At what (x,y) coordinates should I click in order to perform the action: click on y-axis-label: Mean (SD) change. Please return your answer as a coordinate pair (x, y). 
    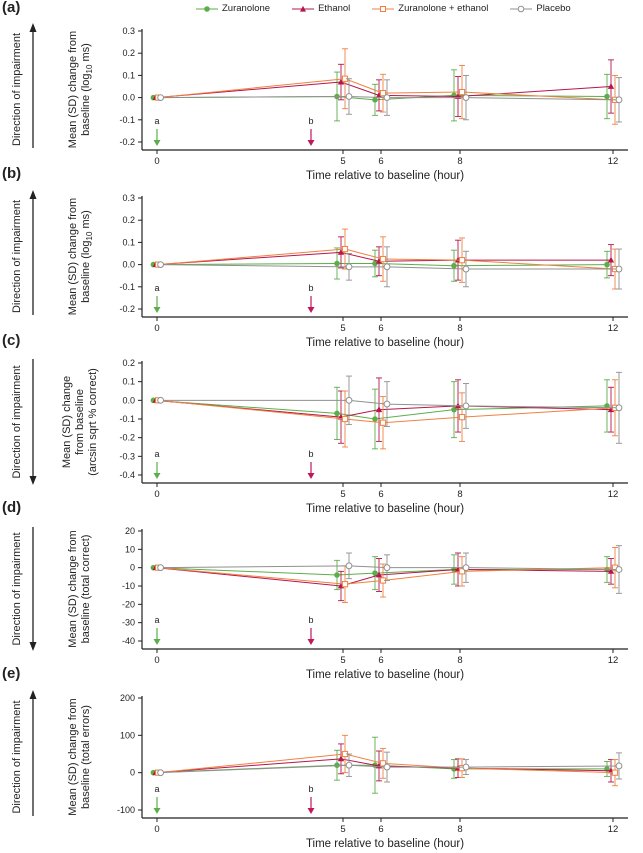
    Looking at the image, I should click on (67, 422).